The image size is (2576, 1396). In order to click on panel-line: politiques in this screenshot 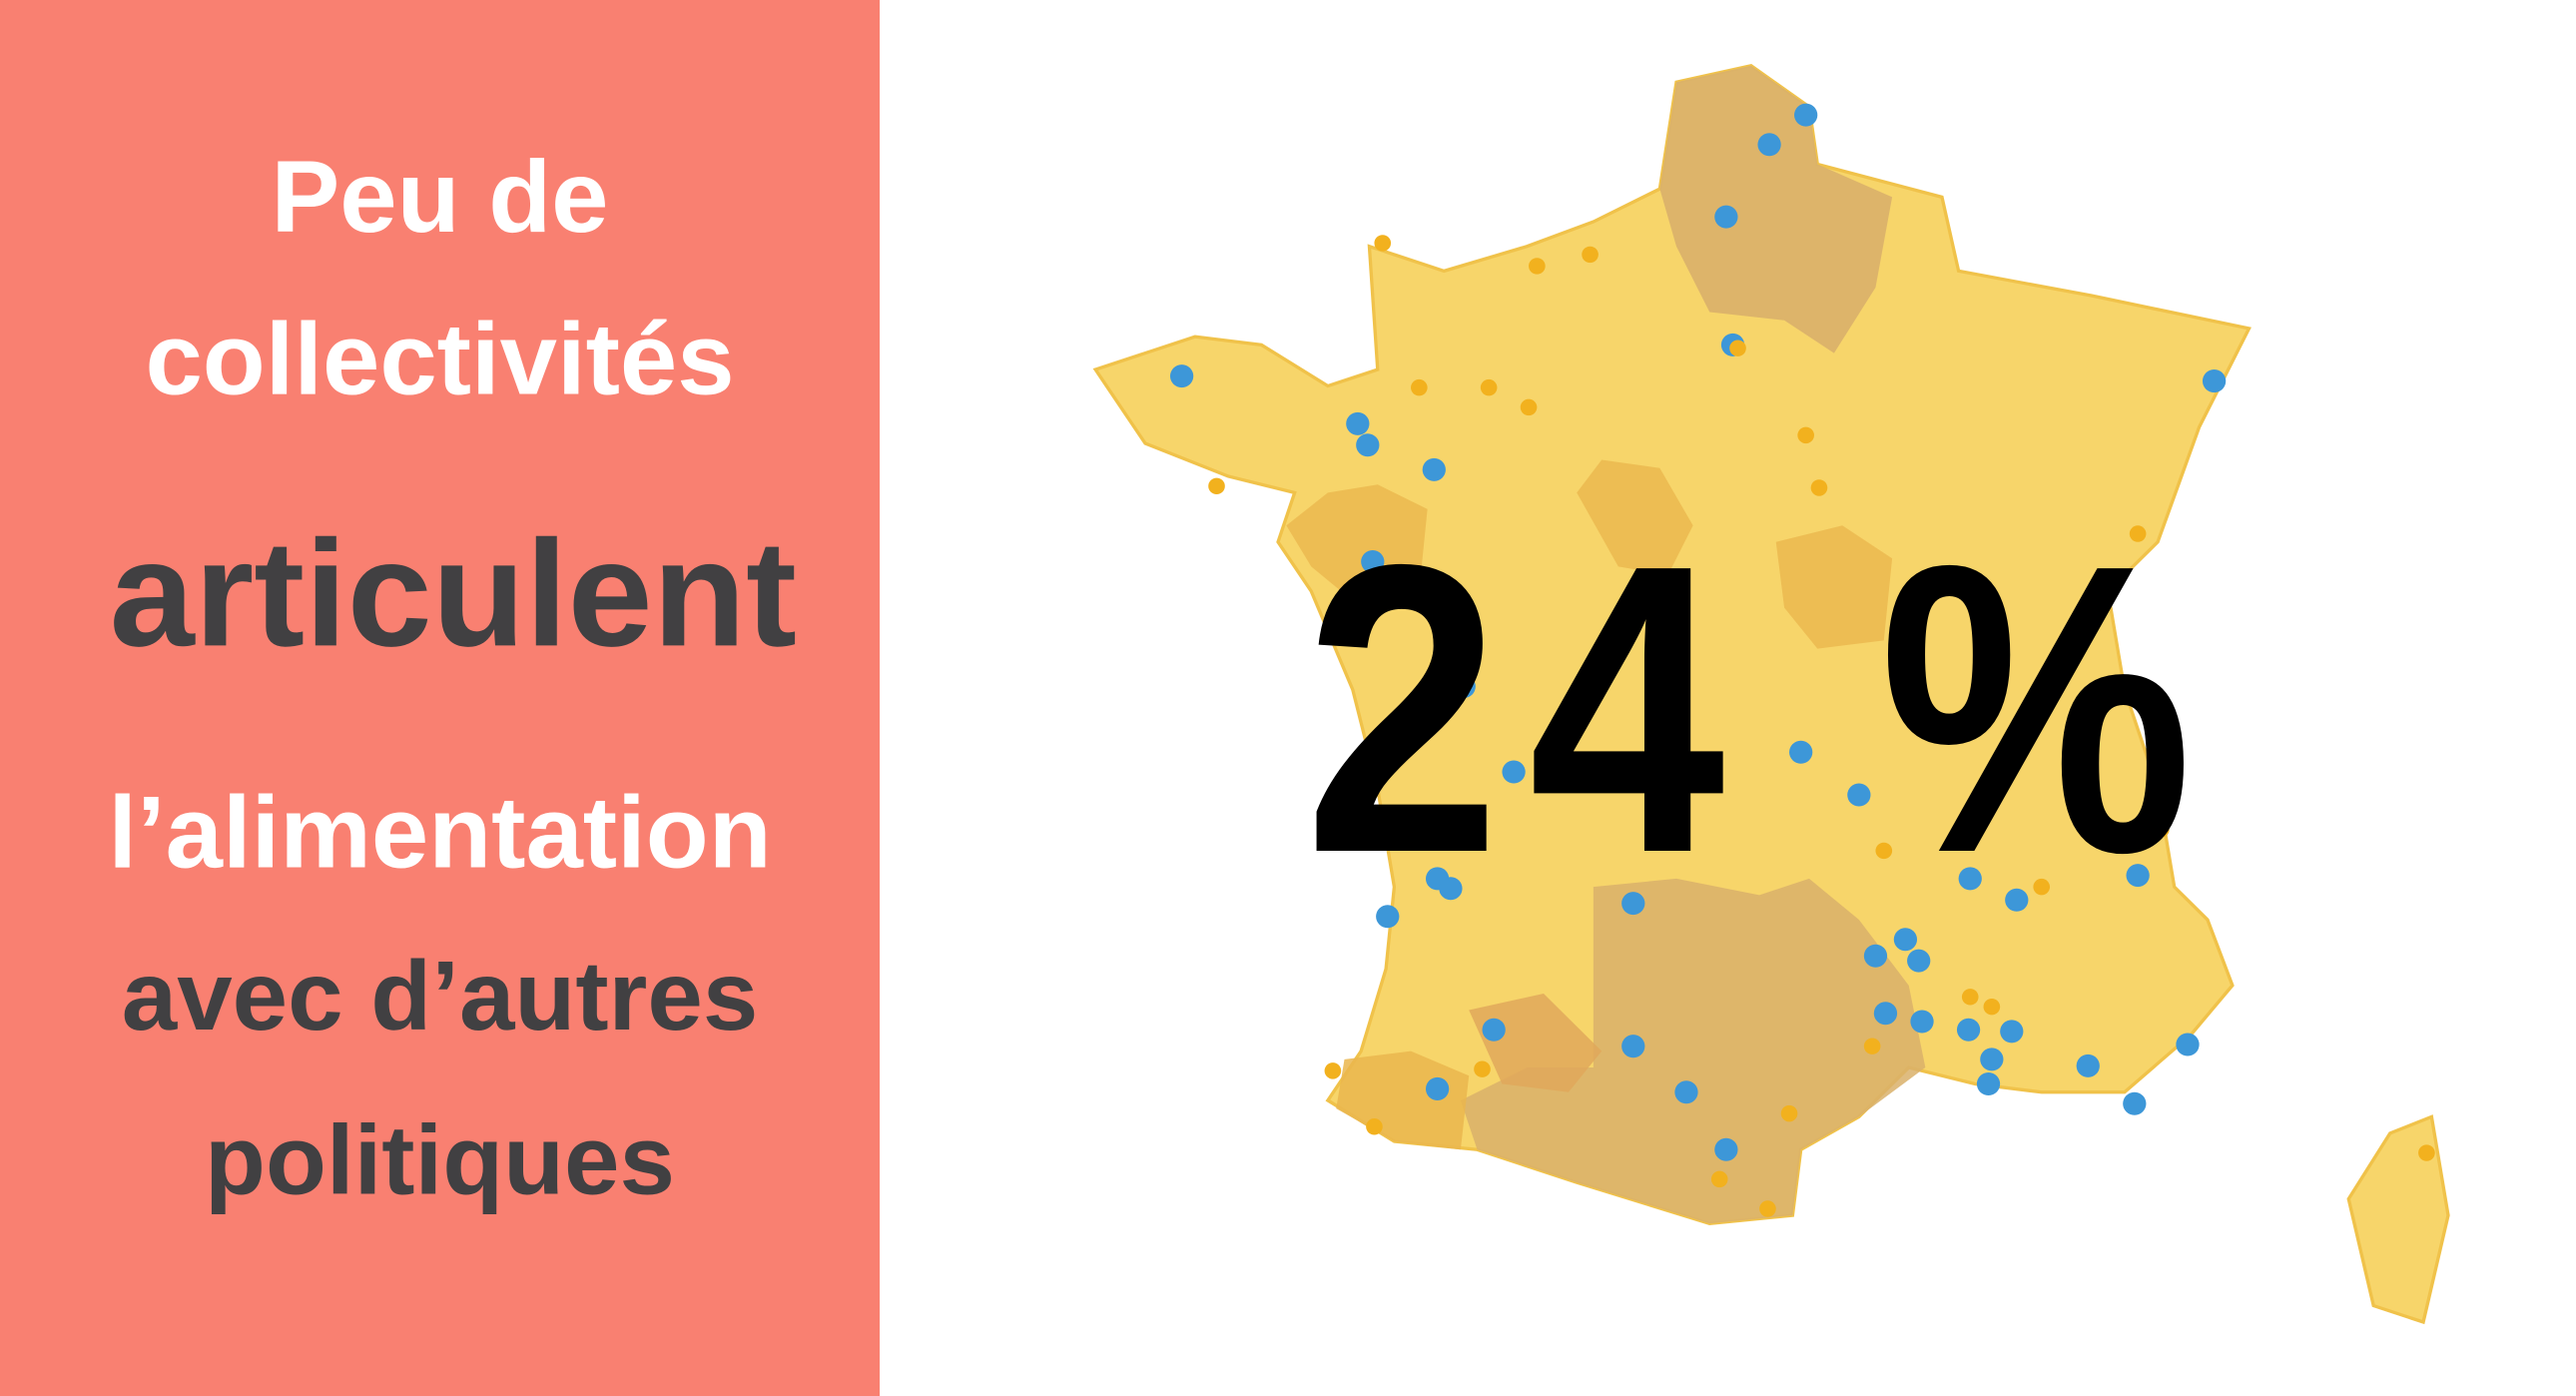, I will do `click(440, 1160)`.